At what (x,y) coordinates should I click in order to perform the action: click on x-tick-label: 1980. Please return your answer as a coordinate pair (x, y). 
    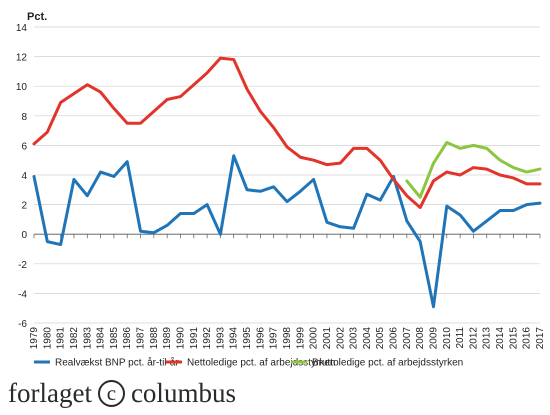
    Looking at the image, I should click on (47, 338).